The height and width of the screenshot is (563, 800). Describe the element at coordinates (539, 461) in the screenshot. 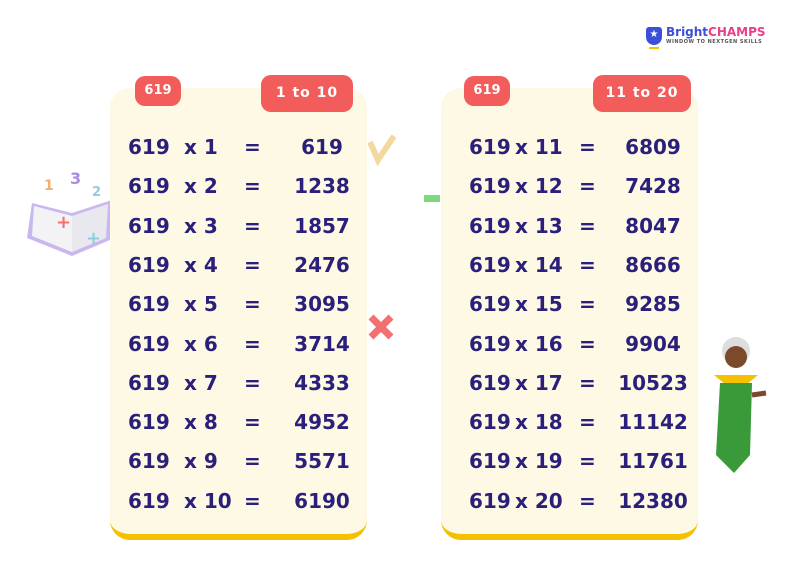

I see `multiplier: x 19` at that location.